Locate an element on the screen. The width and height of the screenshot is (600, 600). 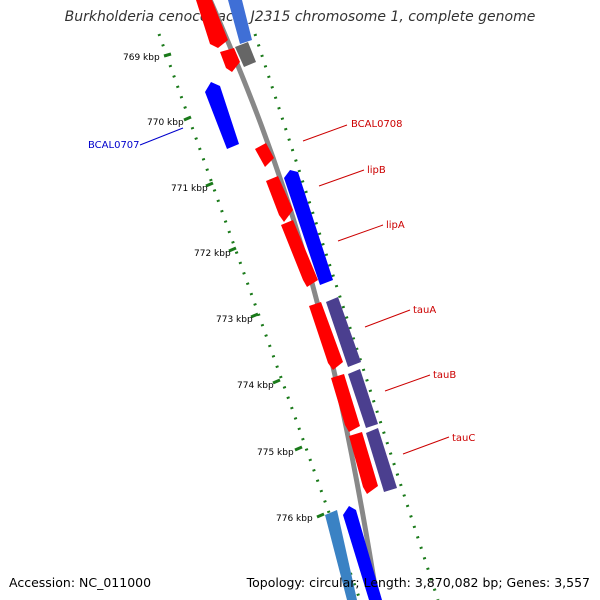
label-tauc: tauC is located at coordinates (463, 438).